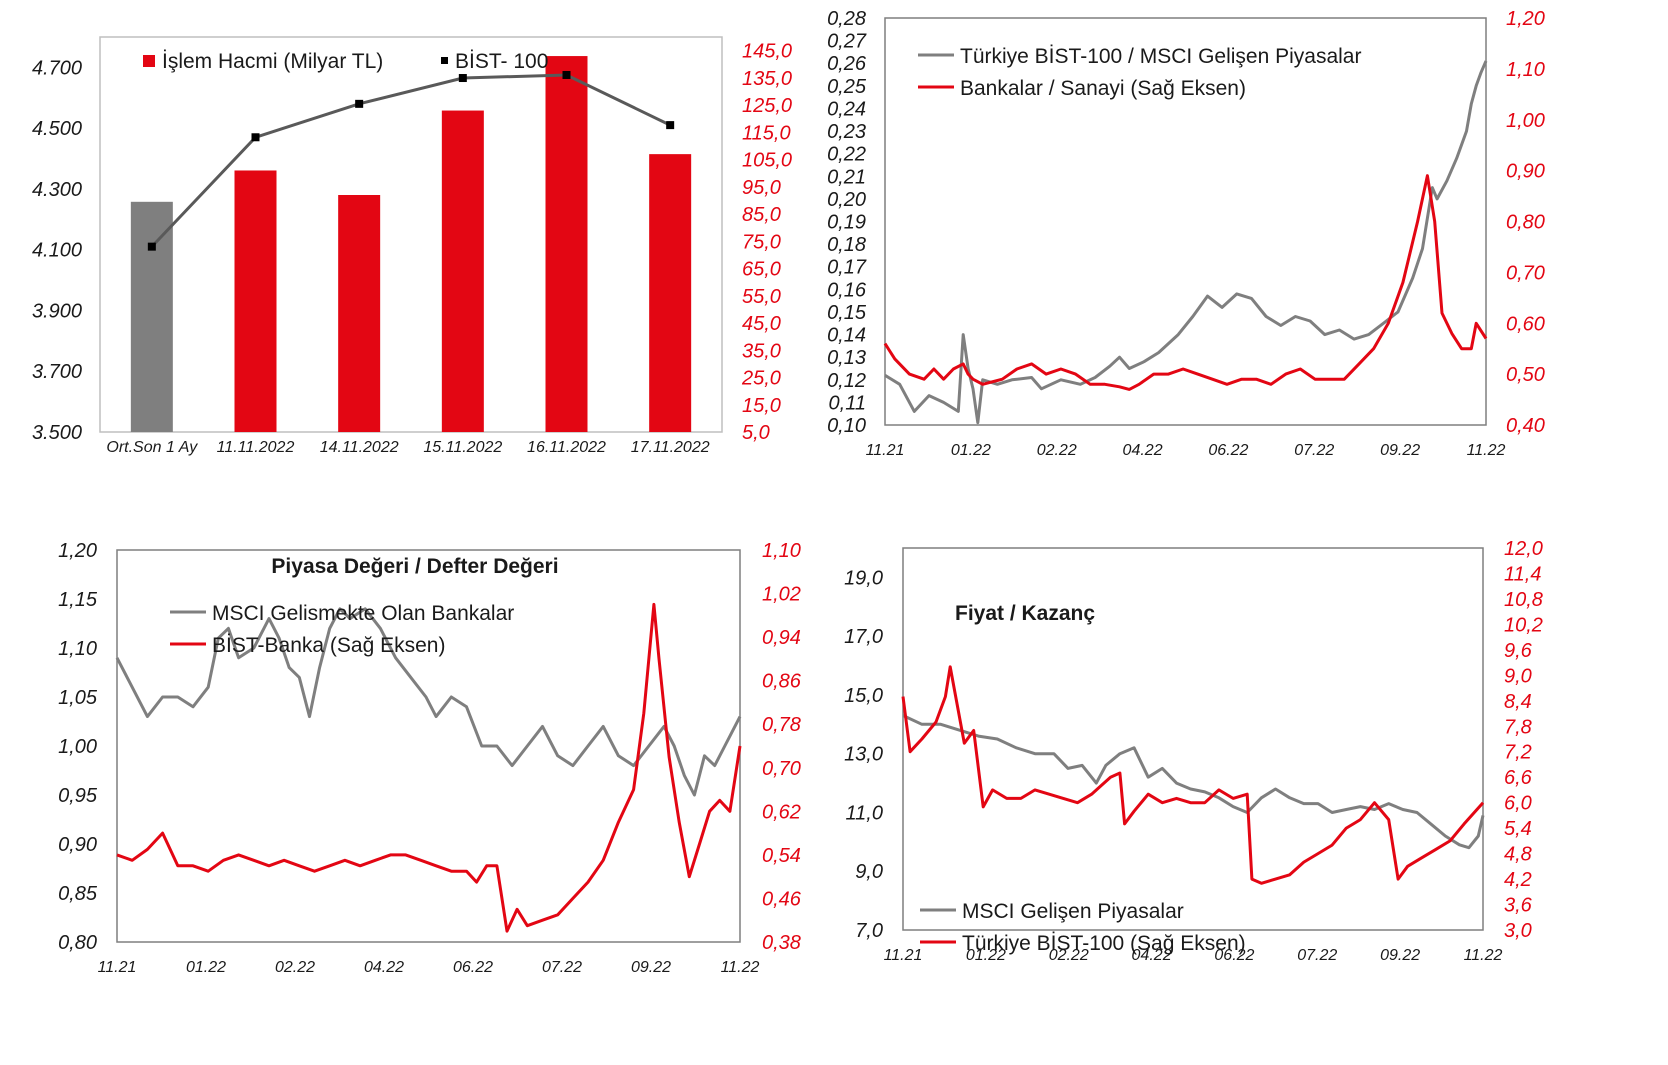 The width and height of the screenshot is (1668, 1065). I want to click on pe-y-right-tick: 10,2, so click(1523, 625).